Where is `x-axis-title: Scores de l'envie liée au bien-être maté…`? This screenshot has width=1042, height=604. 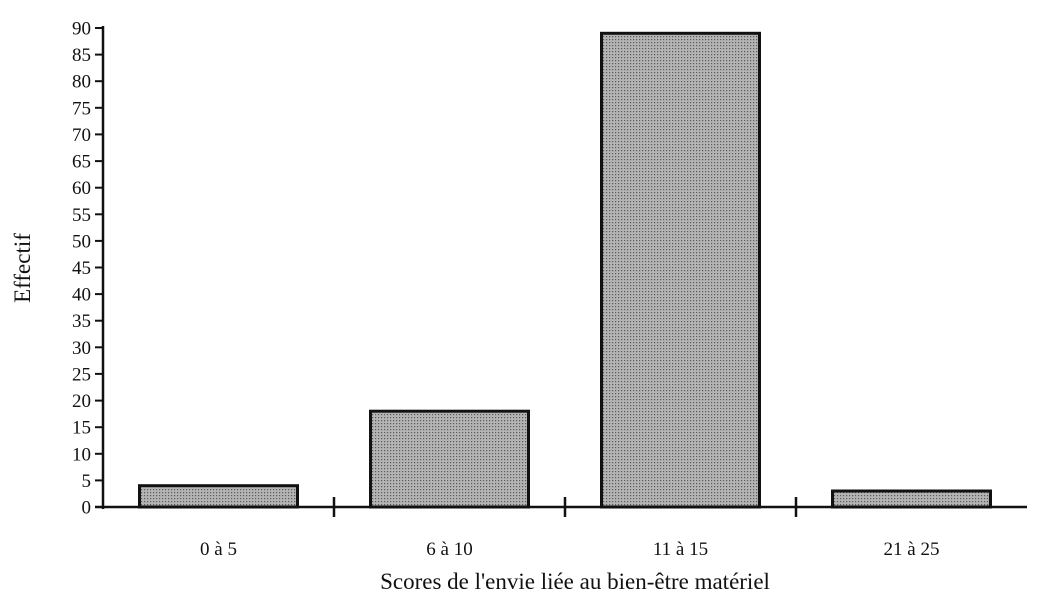
x-axis-title: Scores de l'envie liée au bien-être maté… is located at coordinates (575, 581).